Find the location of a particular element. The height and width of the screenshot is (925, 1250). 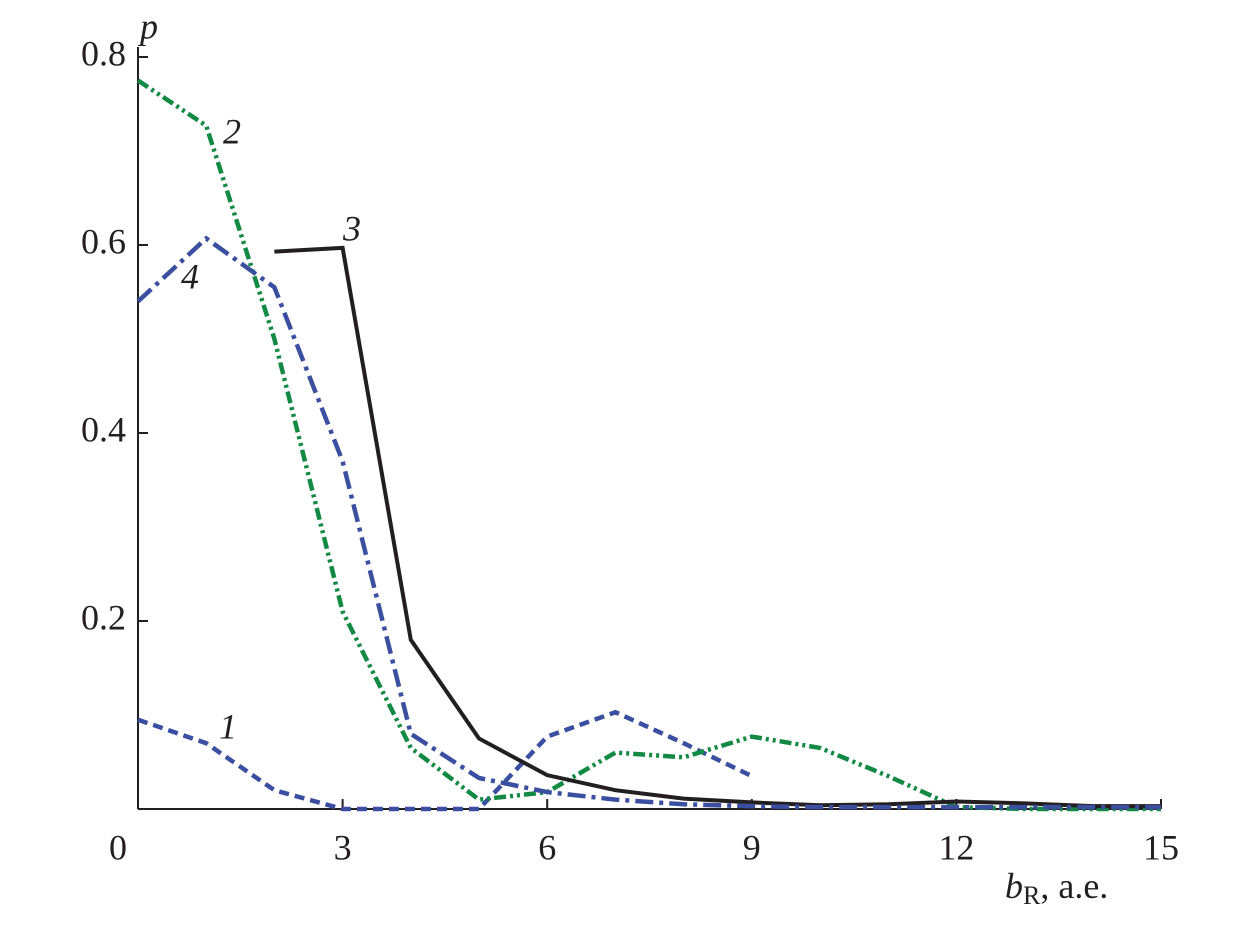

series-line is located at coordinates (445, 760).